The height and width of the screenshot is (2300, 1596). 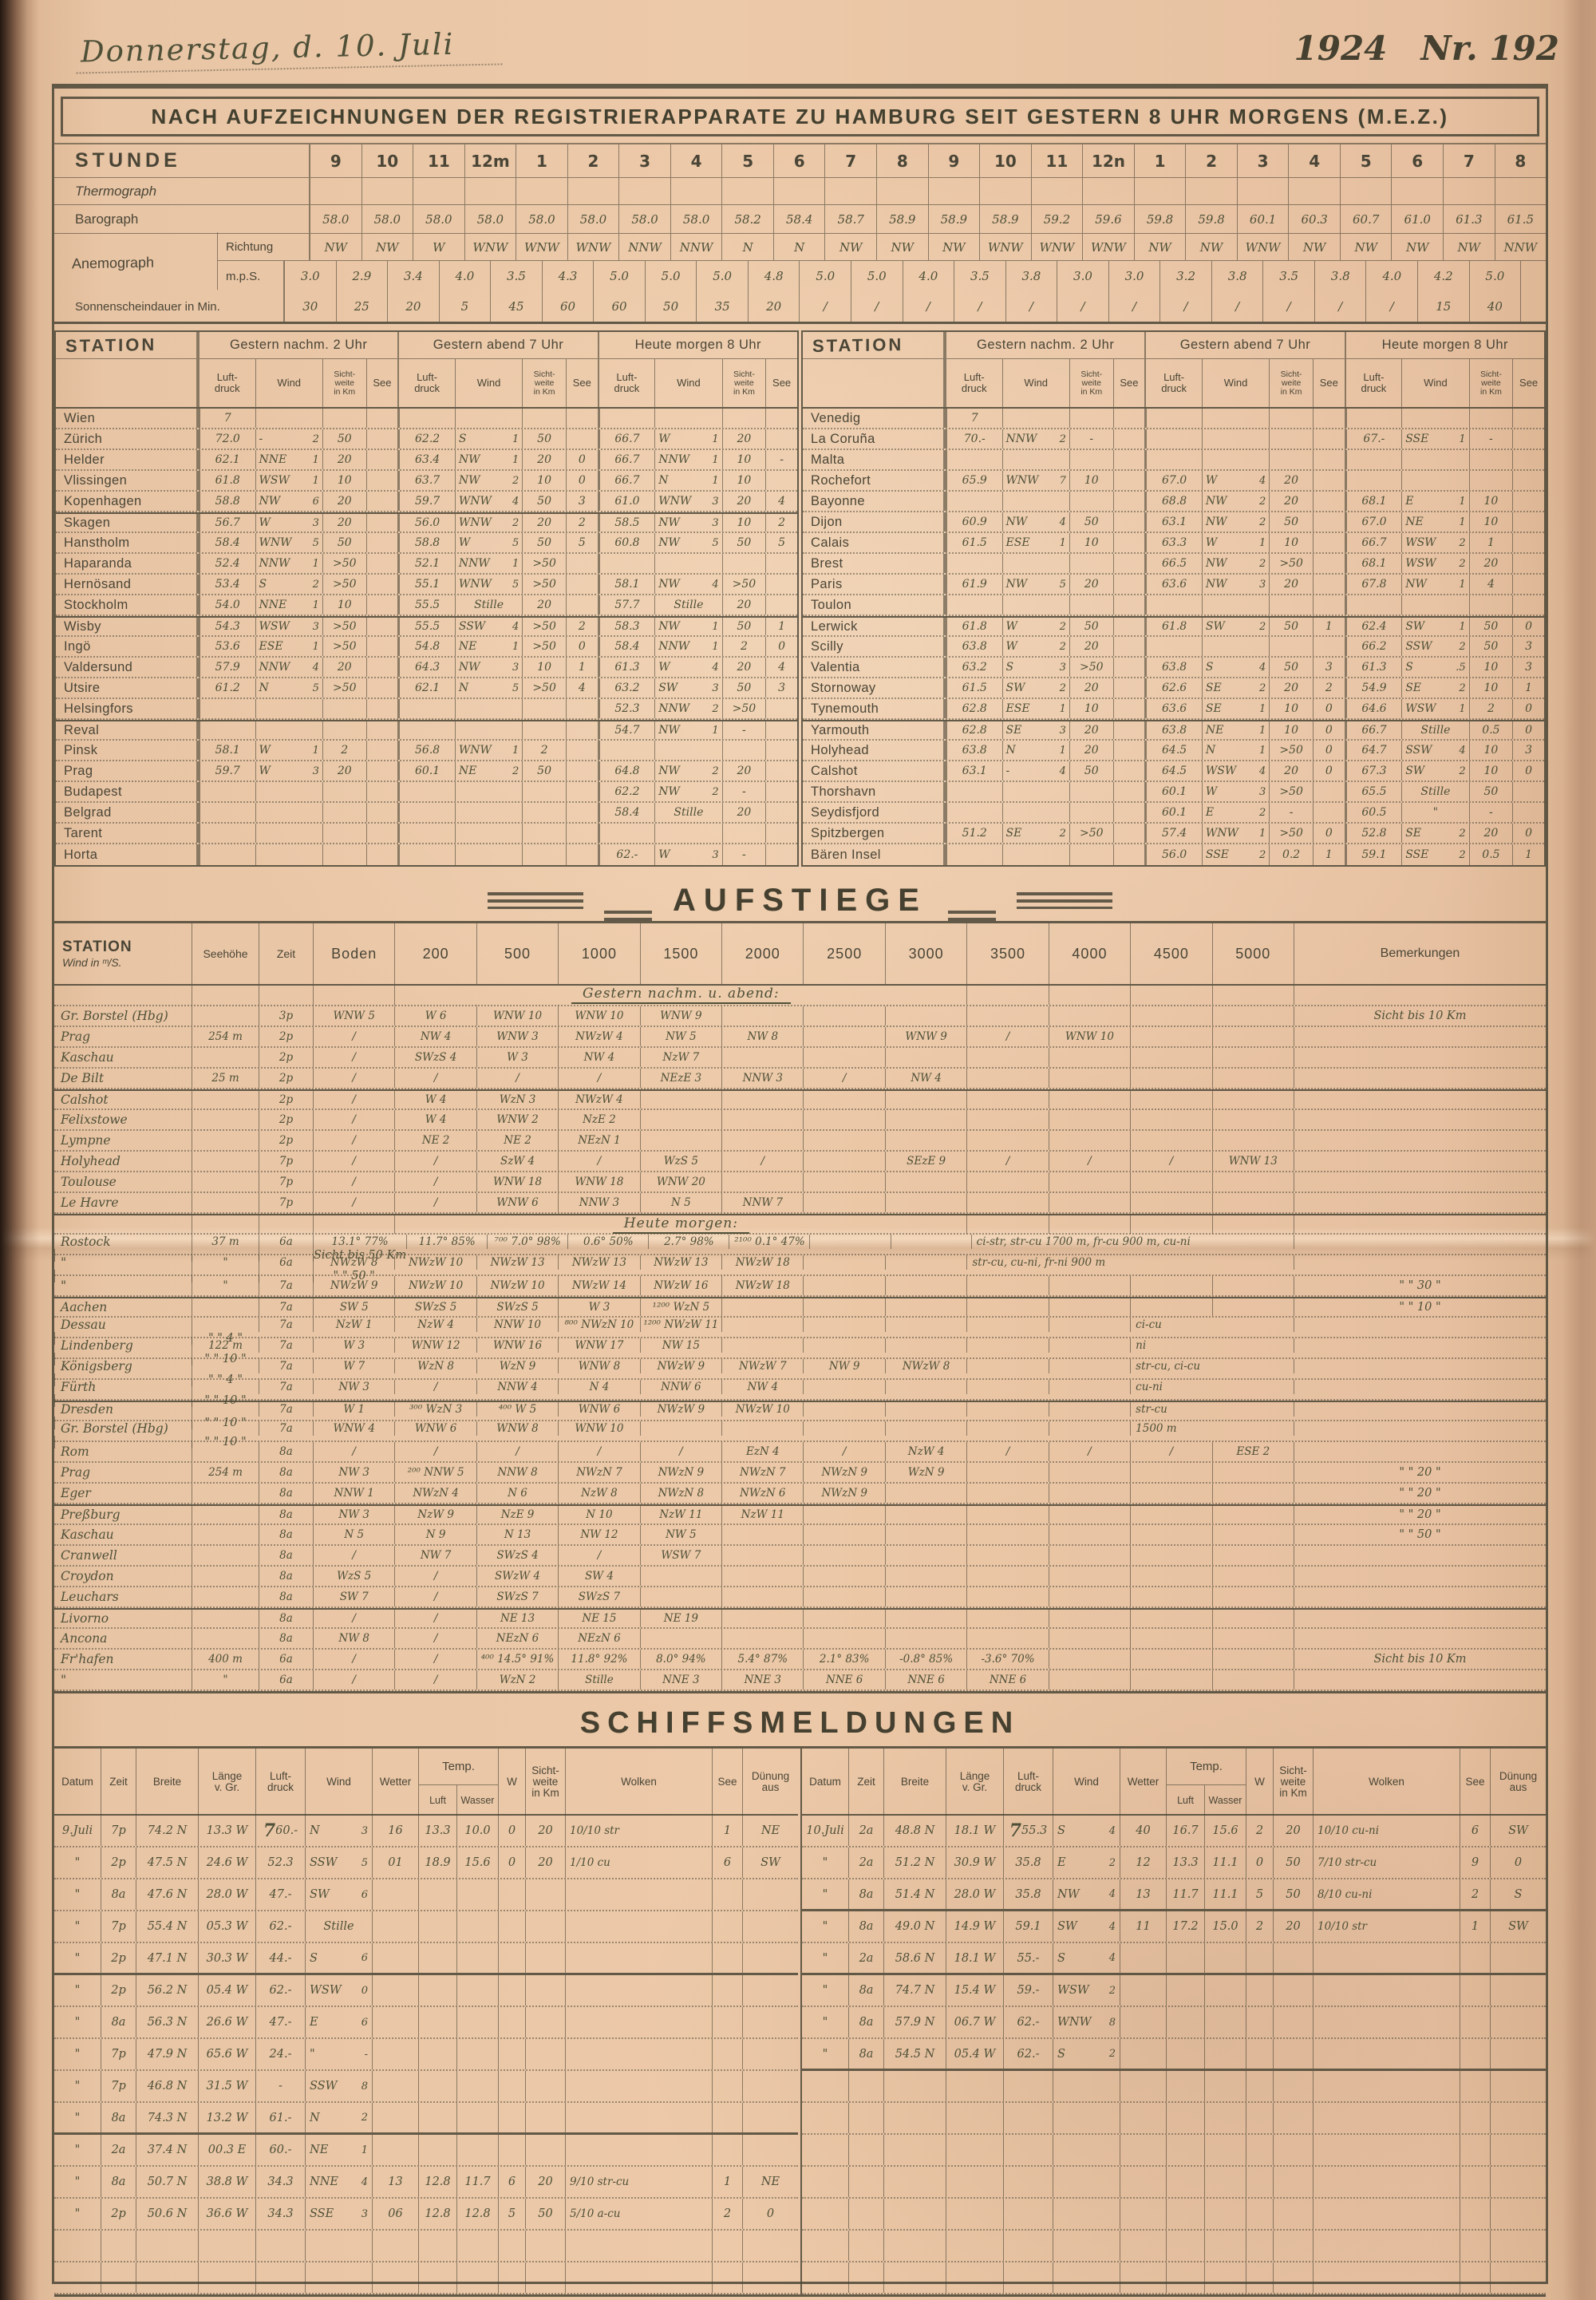 What do you see at coordinates (280, 2214) in the screenshot?
I see `luftdruck-value: 34.3` at bounding box center [280, 2214].